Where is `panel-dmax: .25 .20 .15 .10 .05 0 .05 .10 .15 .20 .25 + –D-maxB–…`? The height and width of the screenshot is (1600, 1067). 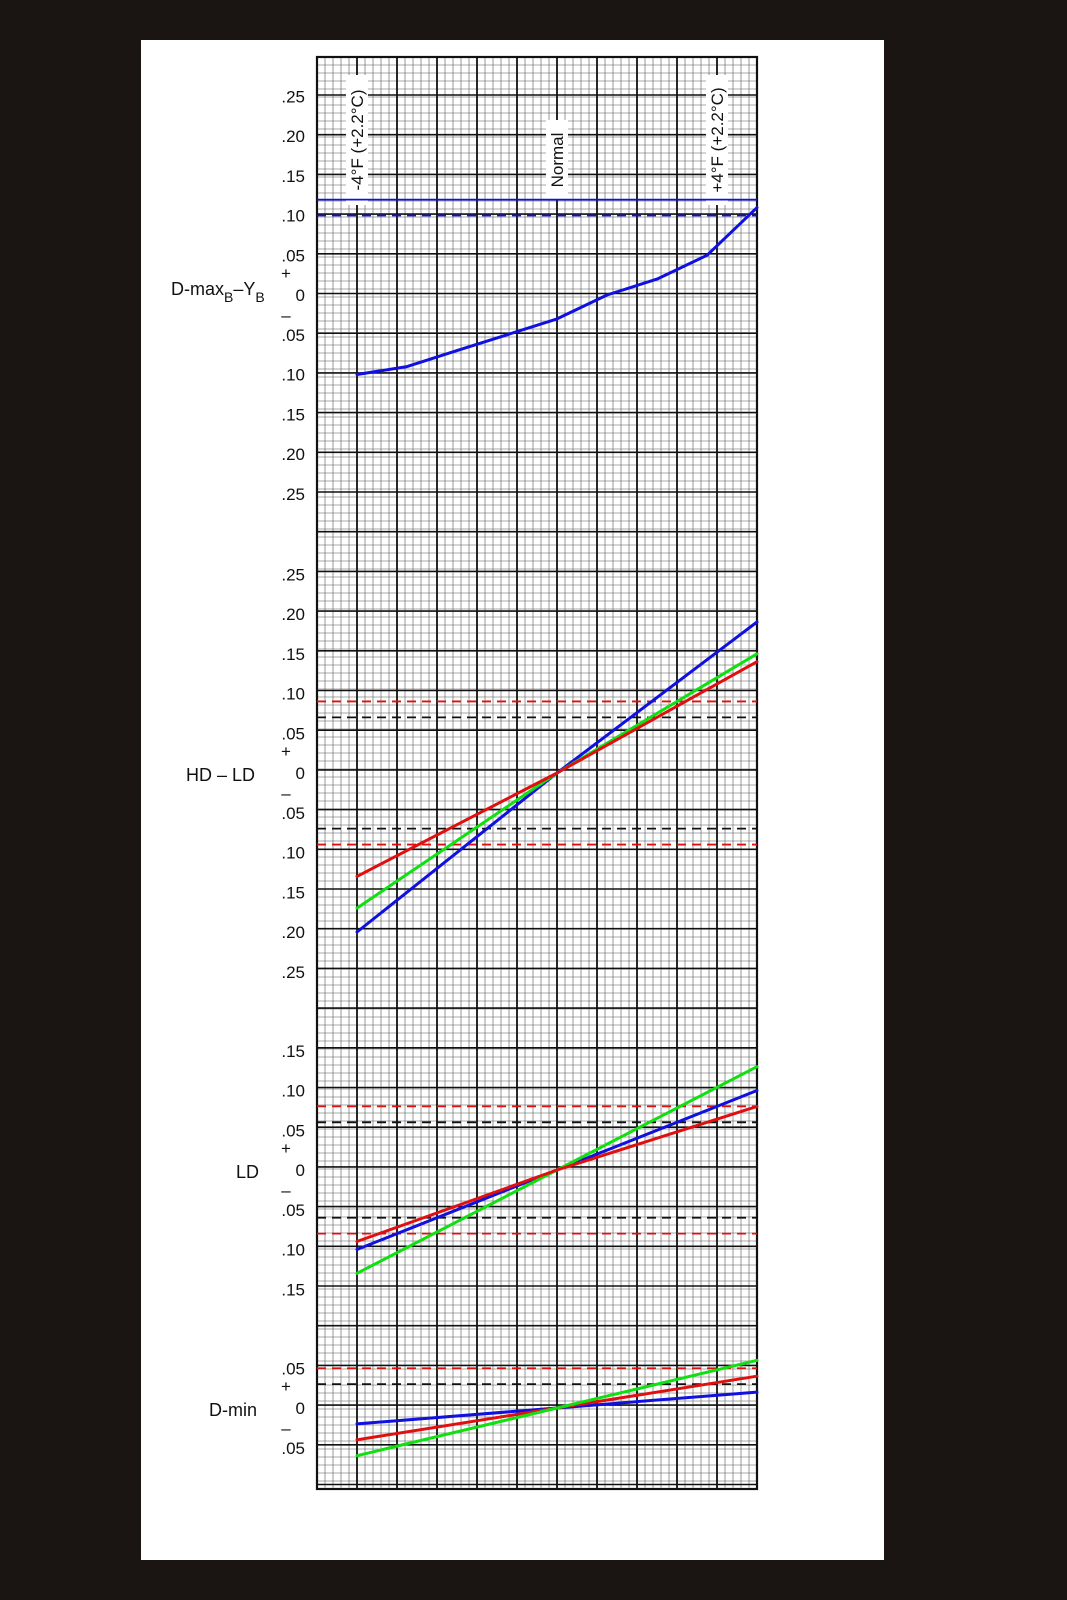 panel-dmax: .25 .20 .15 .10 .05 0 .05 .10 .15 .20 .25 + –D-maxB–… is located at coordinates (465, 295).